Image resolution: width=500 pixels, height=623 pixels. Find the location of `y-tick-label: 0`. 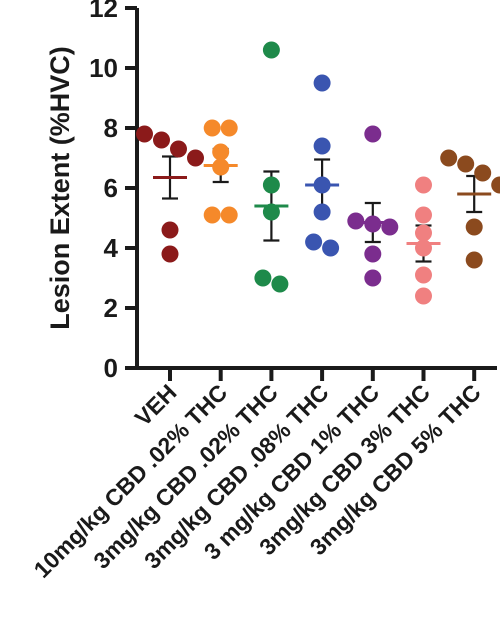

y-tick-label: 0 is located at coordinates (111, 368).